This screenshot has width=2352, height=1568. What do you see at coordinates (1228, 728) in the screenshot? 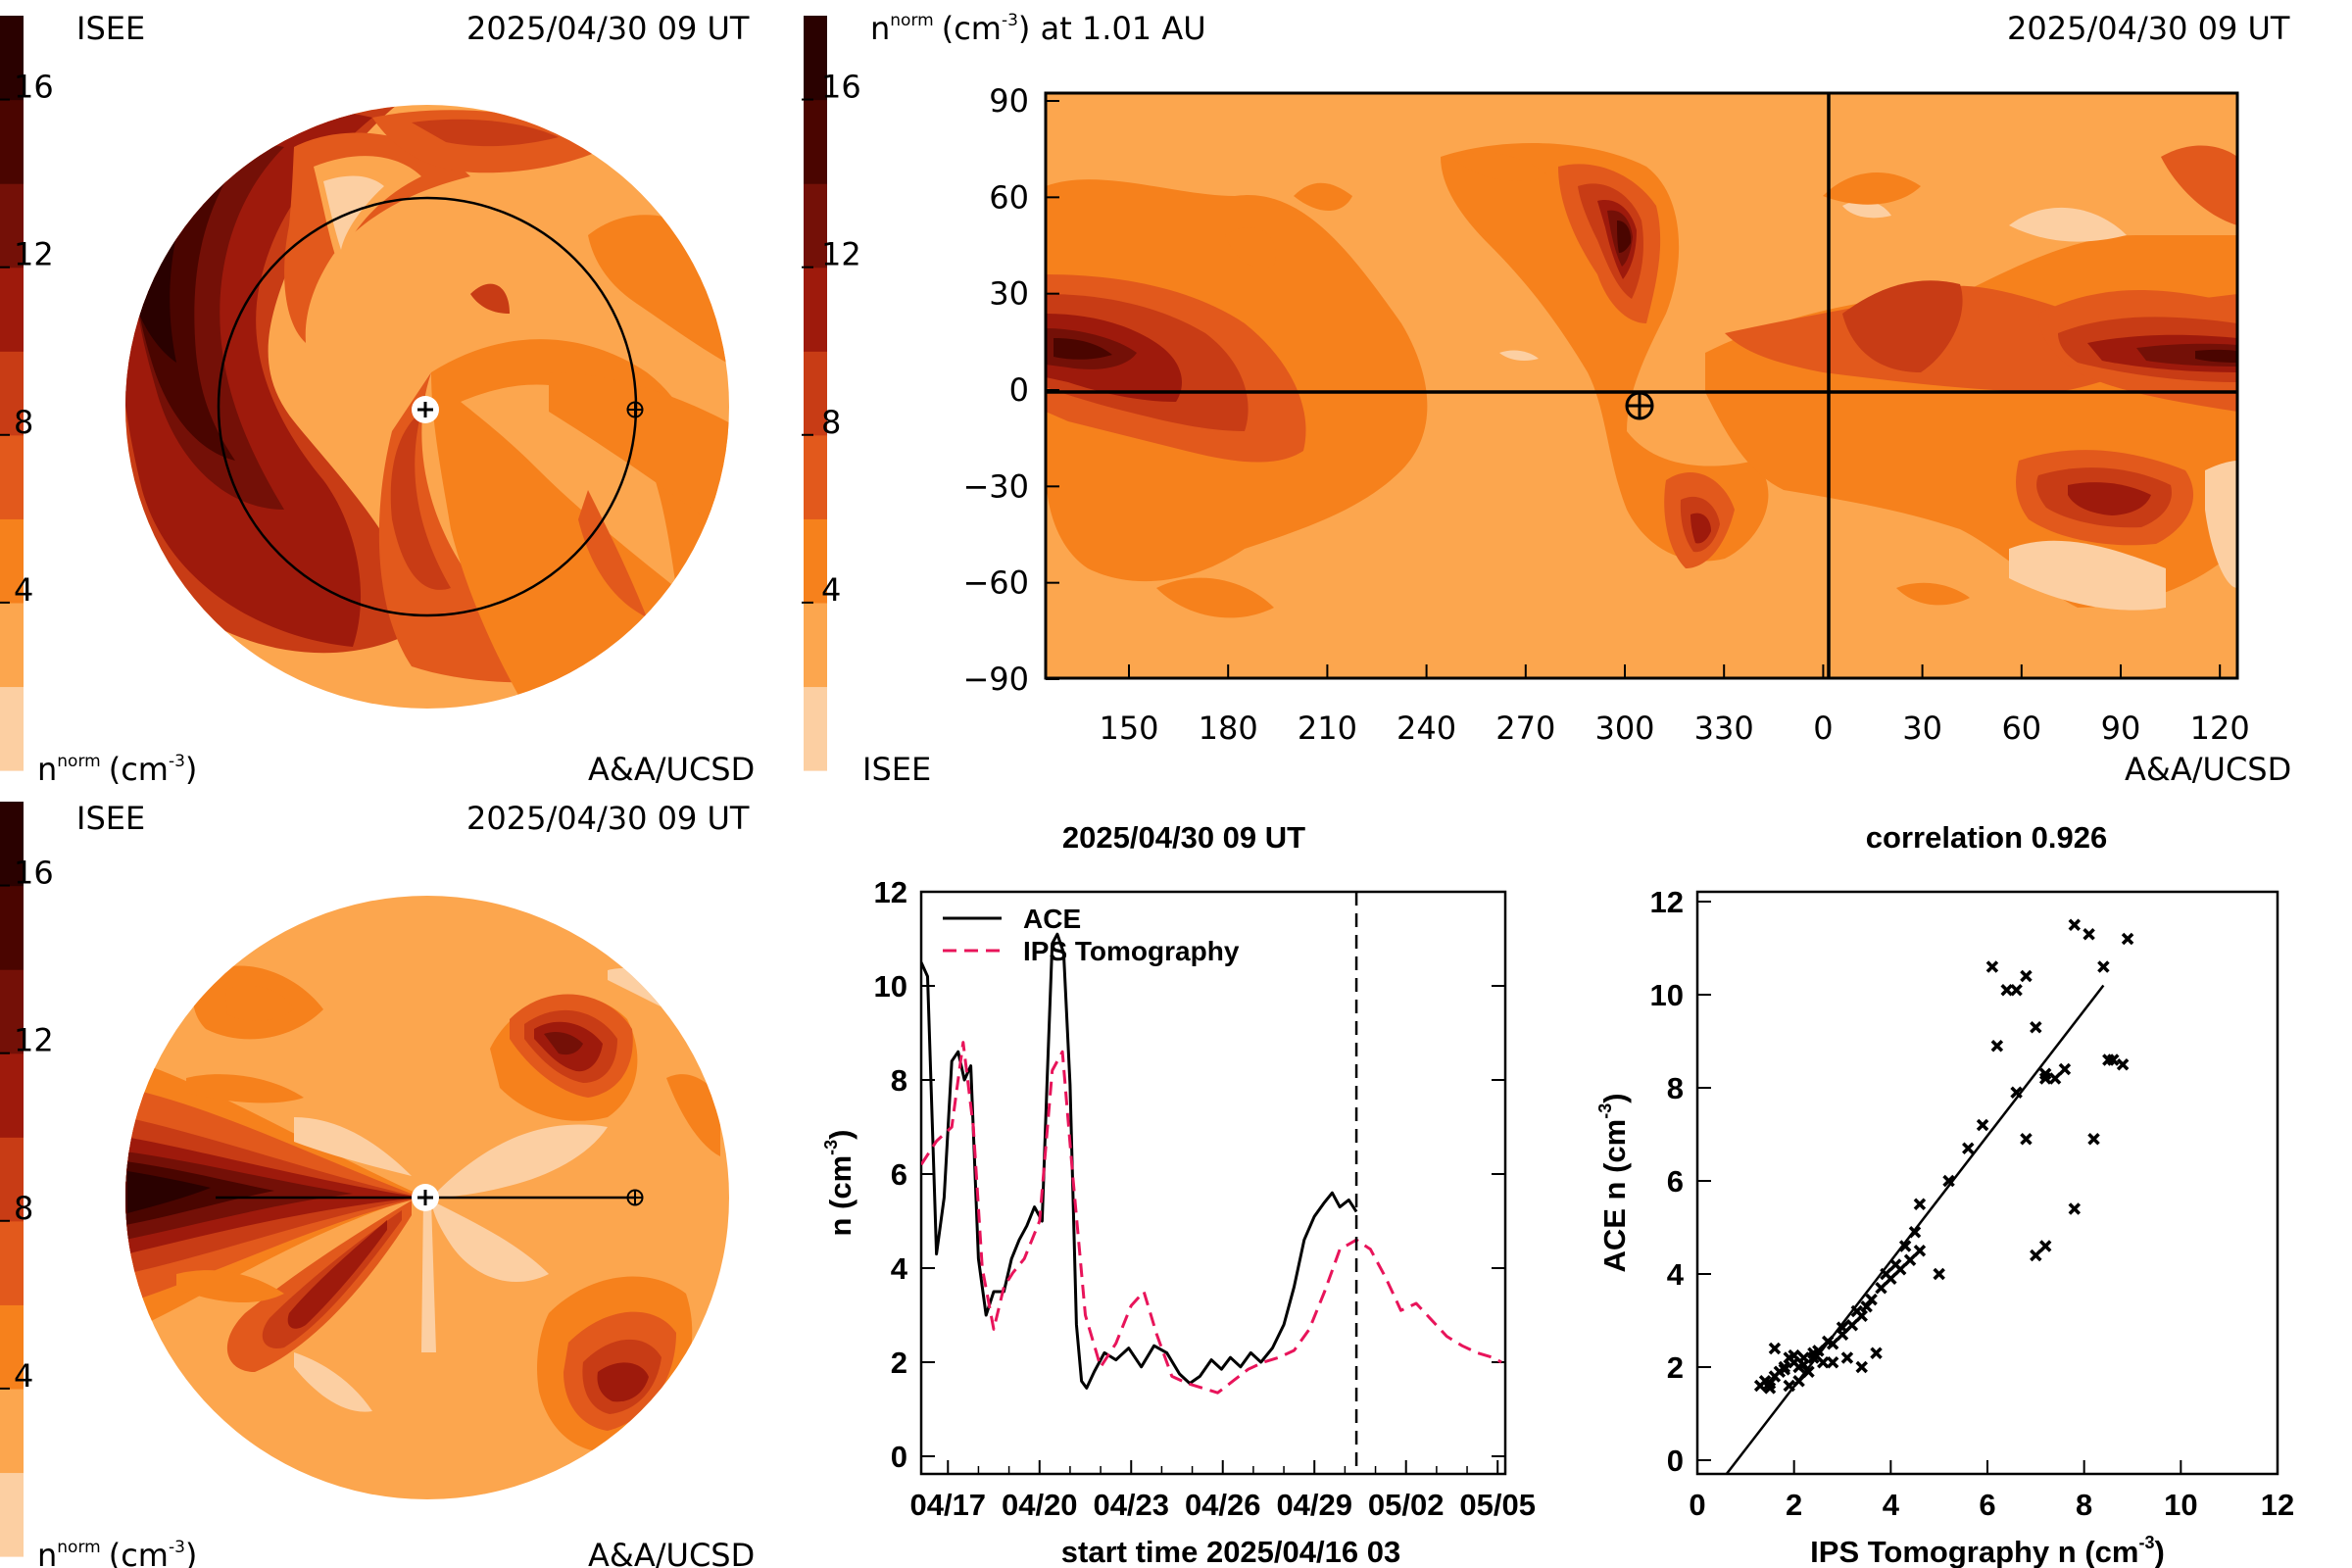
I see `map-x-tick-label: 180` at bounding box center [1228, 728].